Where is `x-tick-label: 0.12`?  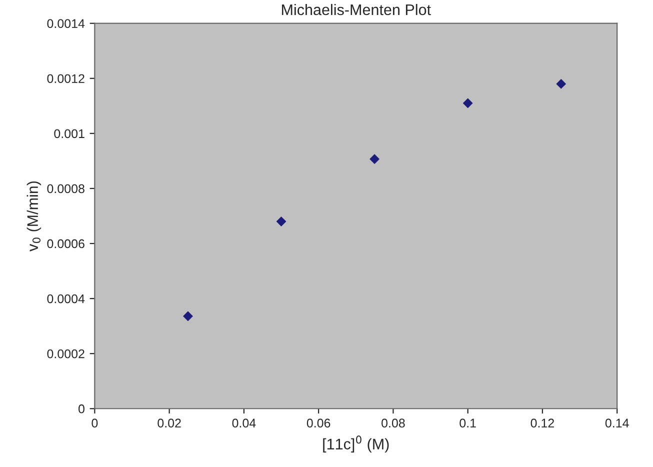
x-tick-label: 0.12 is located at coordinates (542, 423).